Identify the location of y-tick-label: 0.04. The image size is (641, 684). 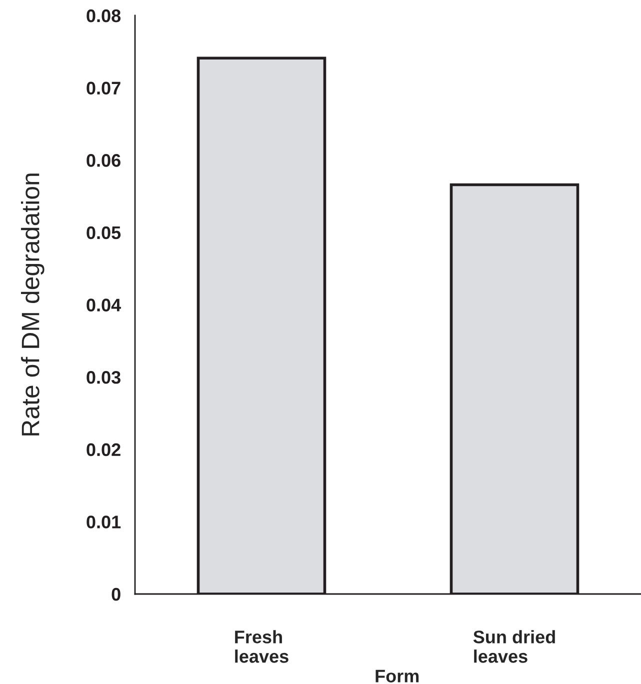
(104, 305).